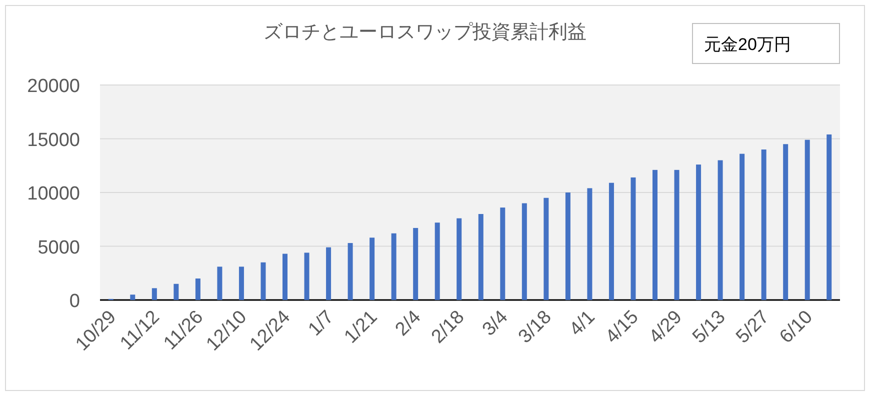 This screenshot has height=396, width=870. What do you see at coordinates (665, 327) in the screenshot?
I see `x-tick-label: 4/29` at bounding box center [665, 327].